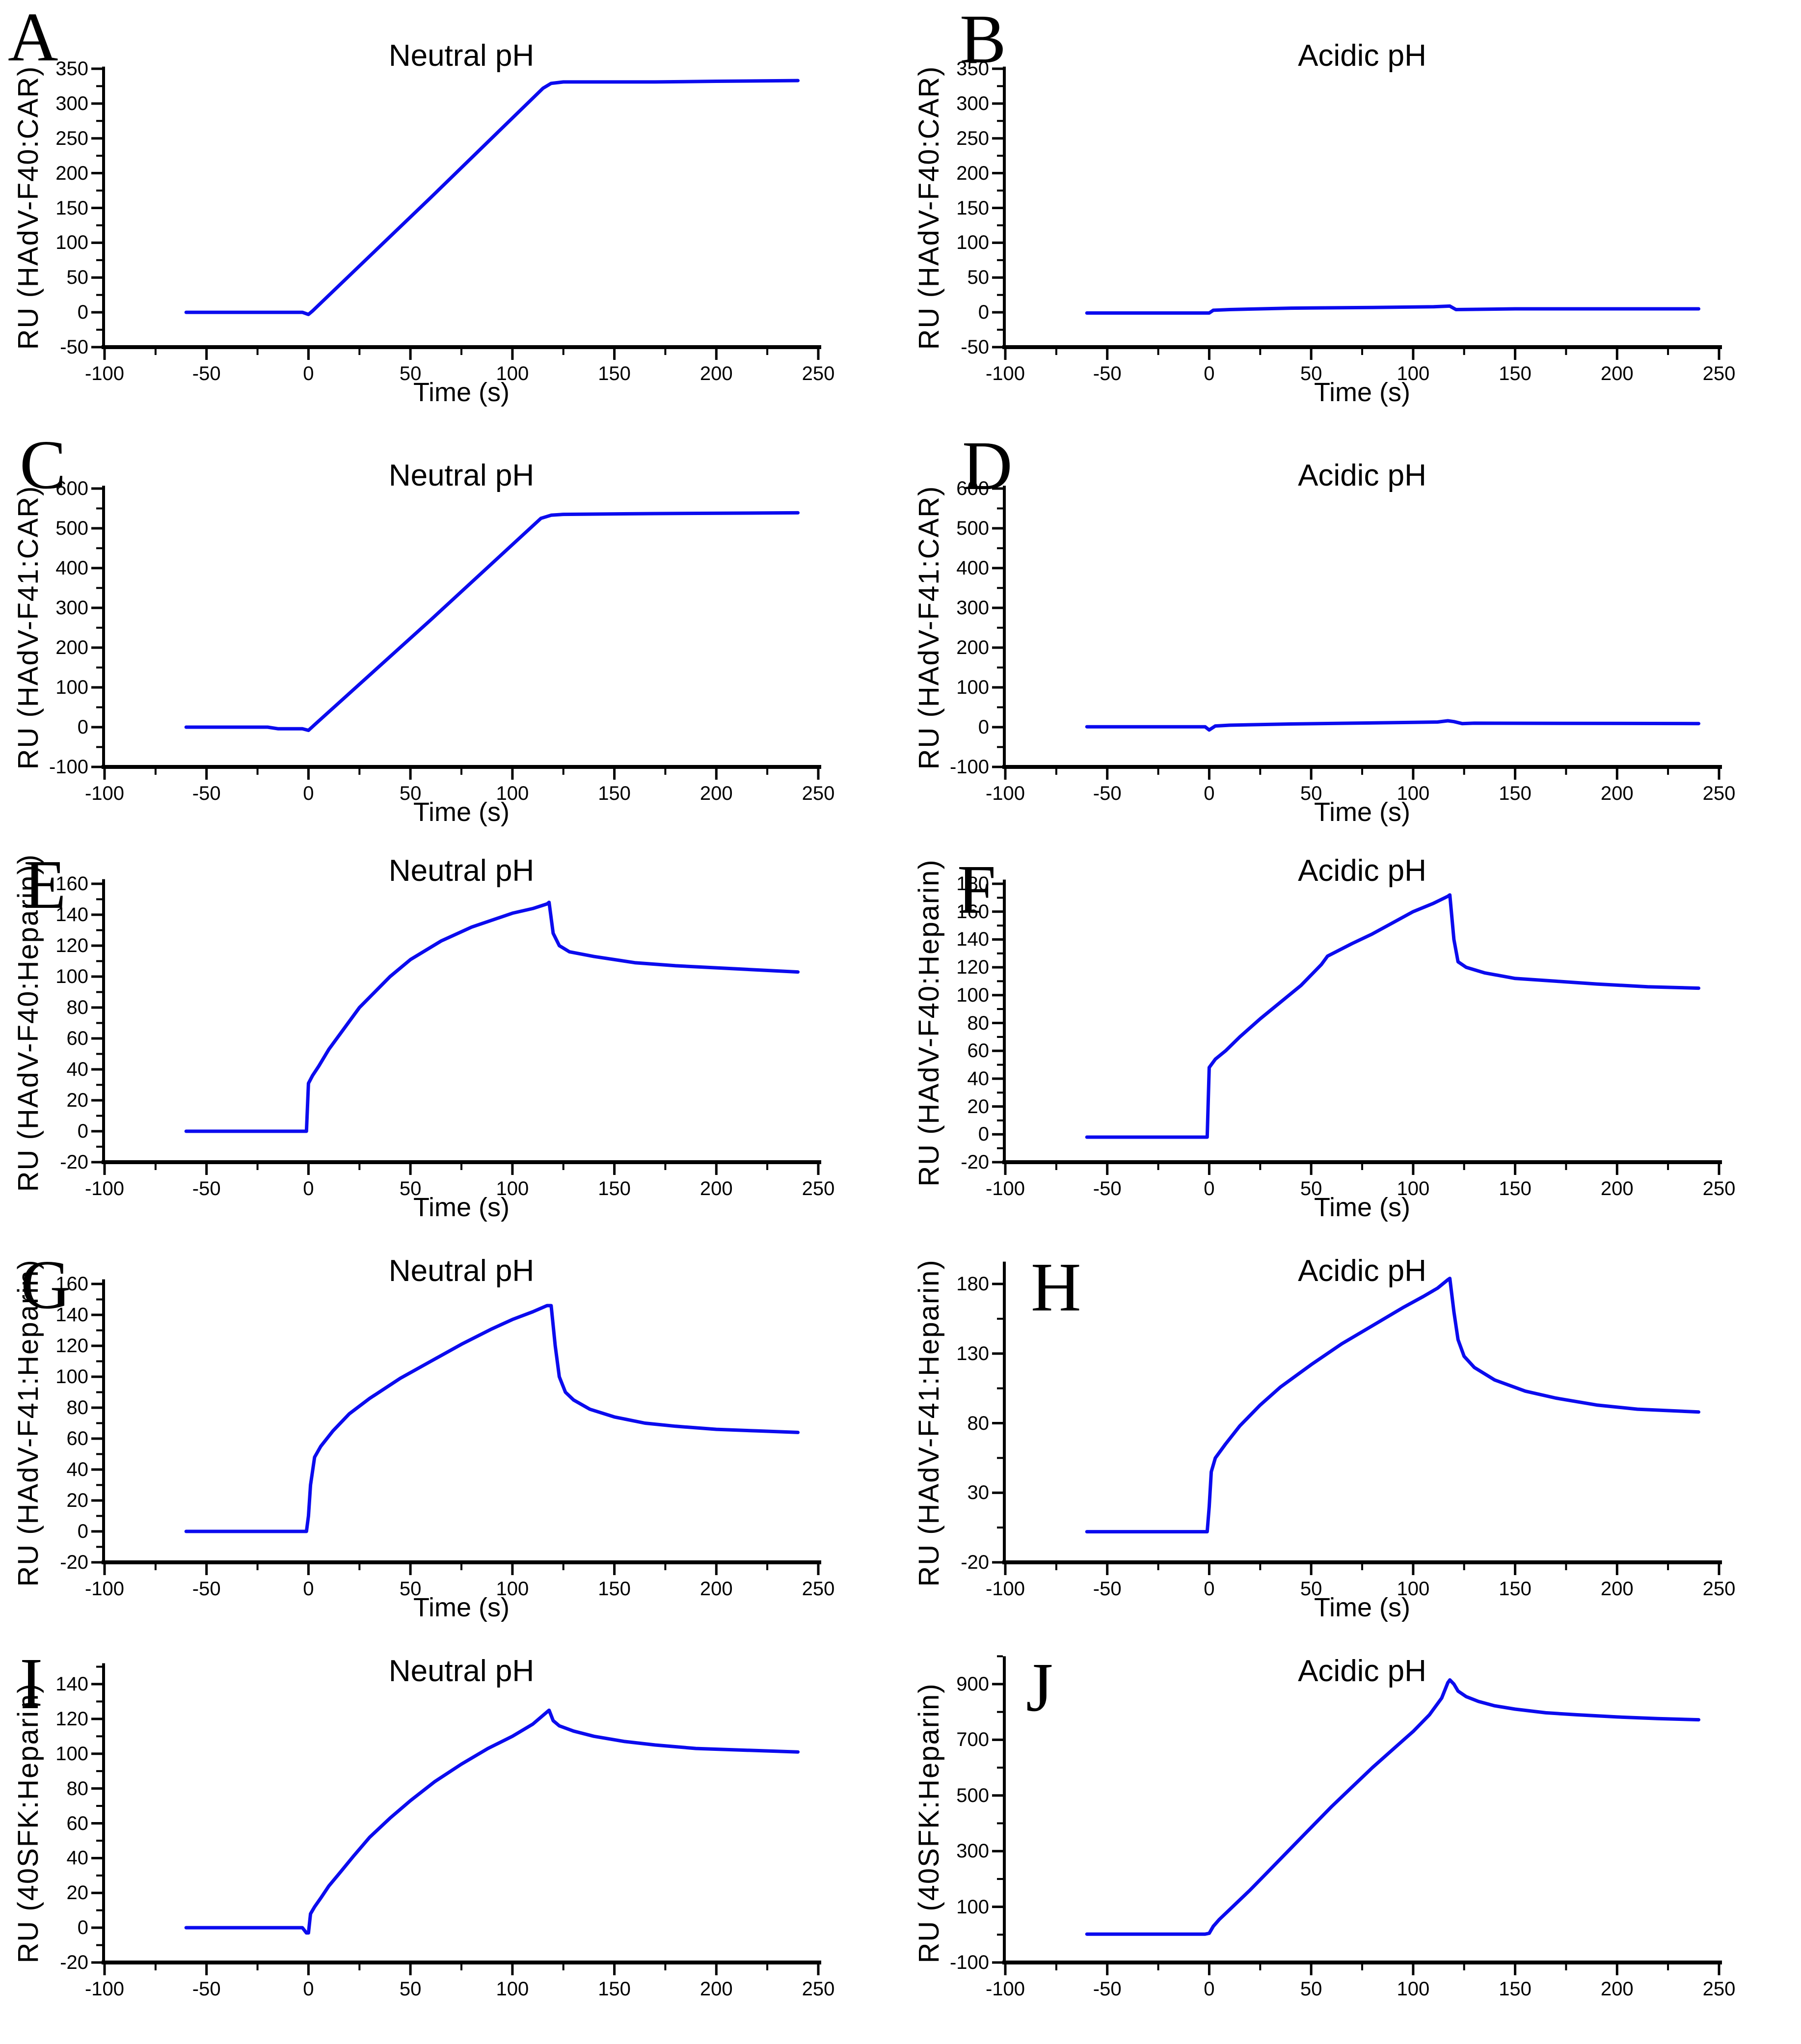 Image resolution: width=1801 pixels, height=2044 pixels. Describe the element at coordinates (972, 687) in the screenshot. I see `y-tick-label: 100` at that location.